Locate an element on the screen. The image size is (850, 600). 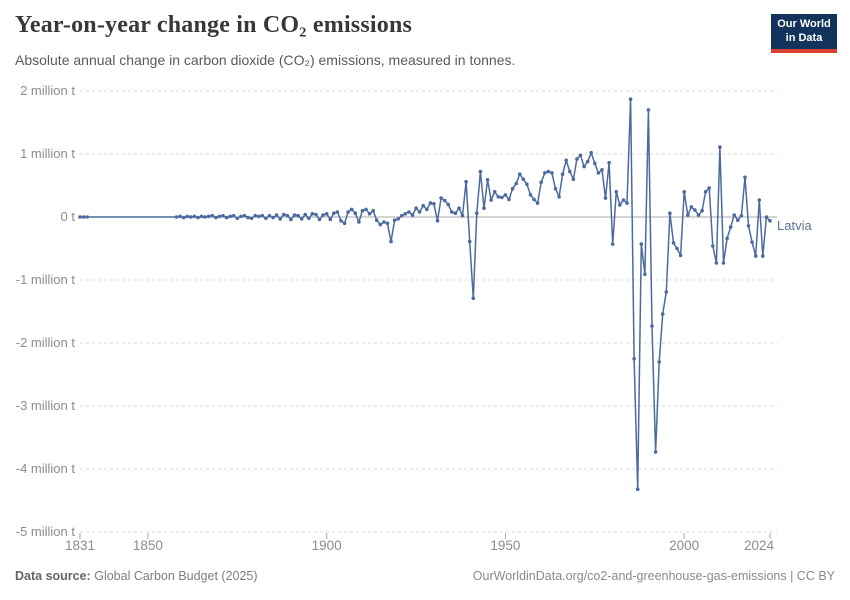
owid-logo: Our World in Data is located at coordinates (804, 33).